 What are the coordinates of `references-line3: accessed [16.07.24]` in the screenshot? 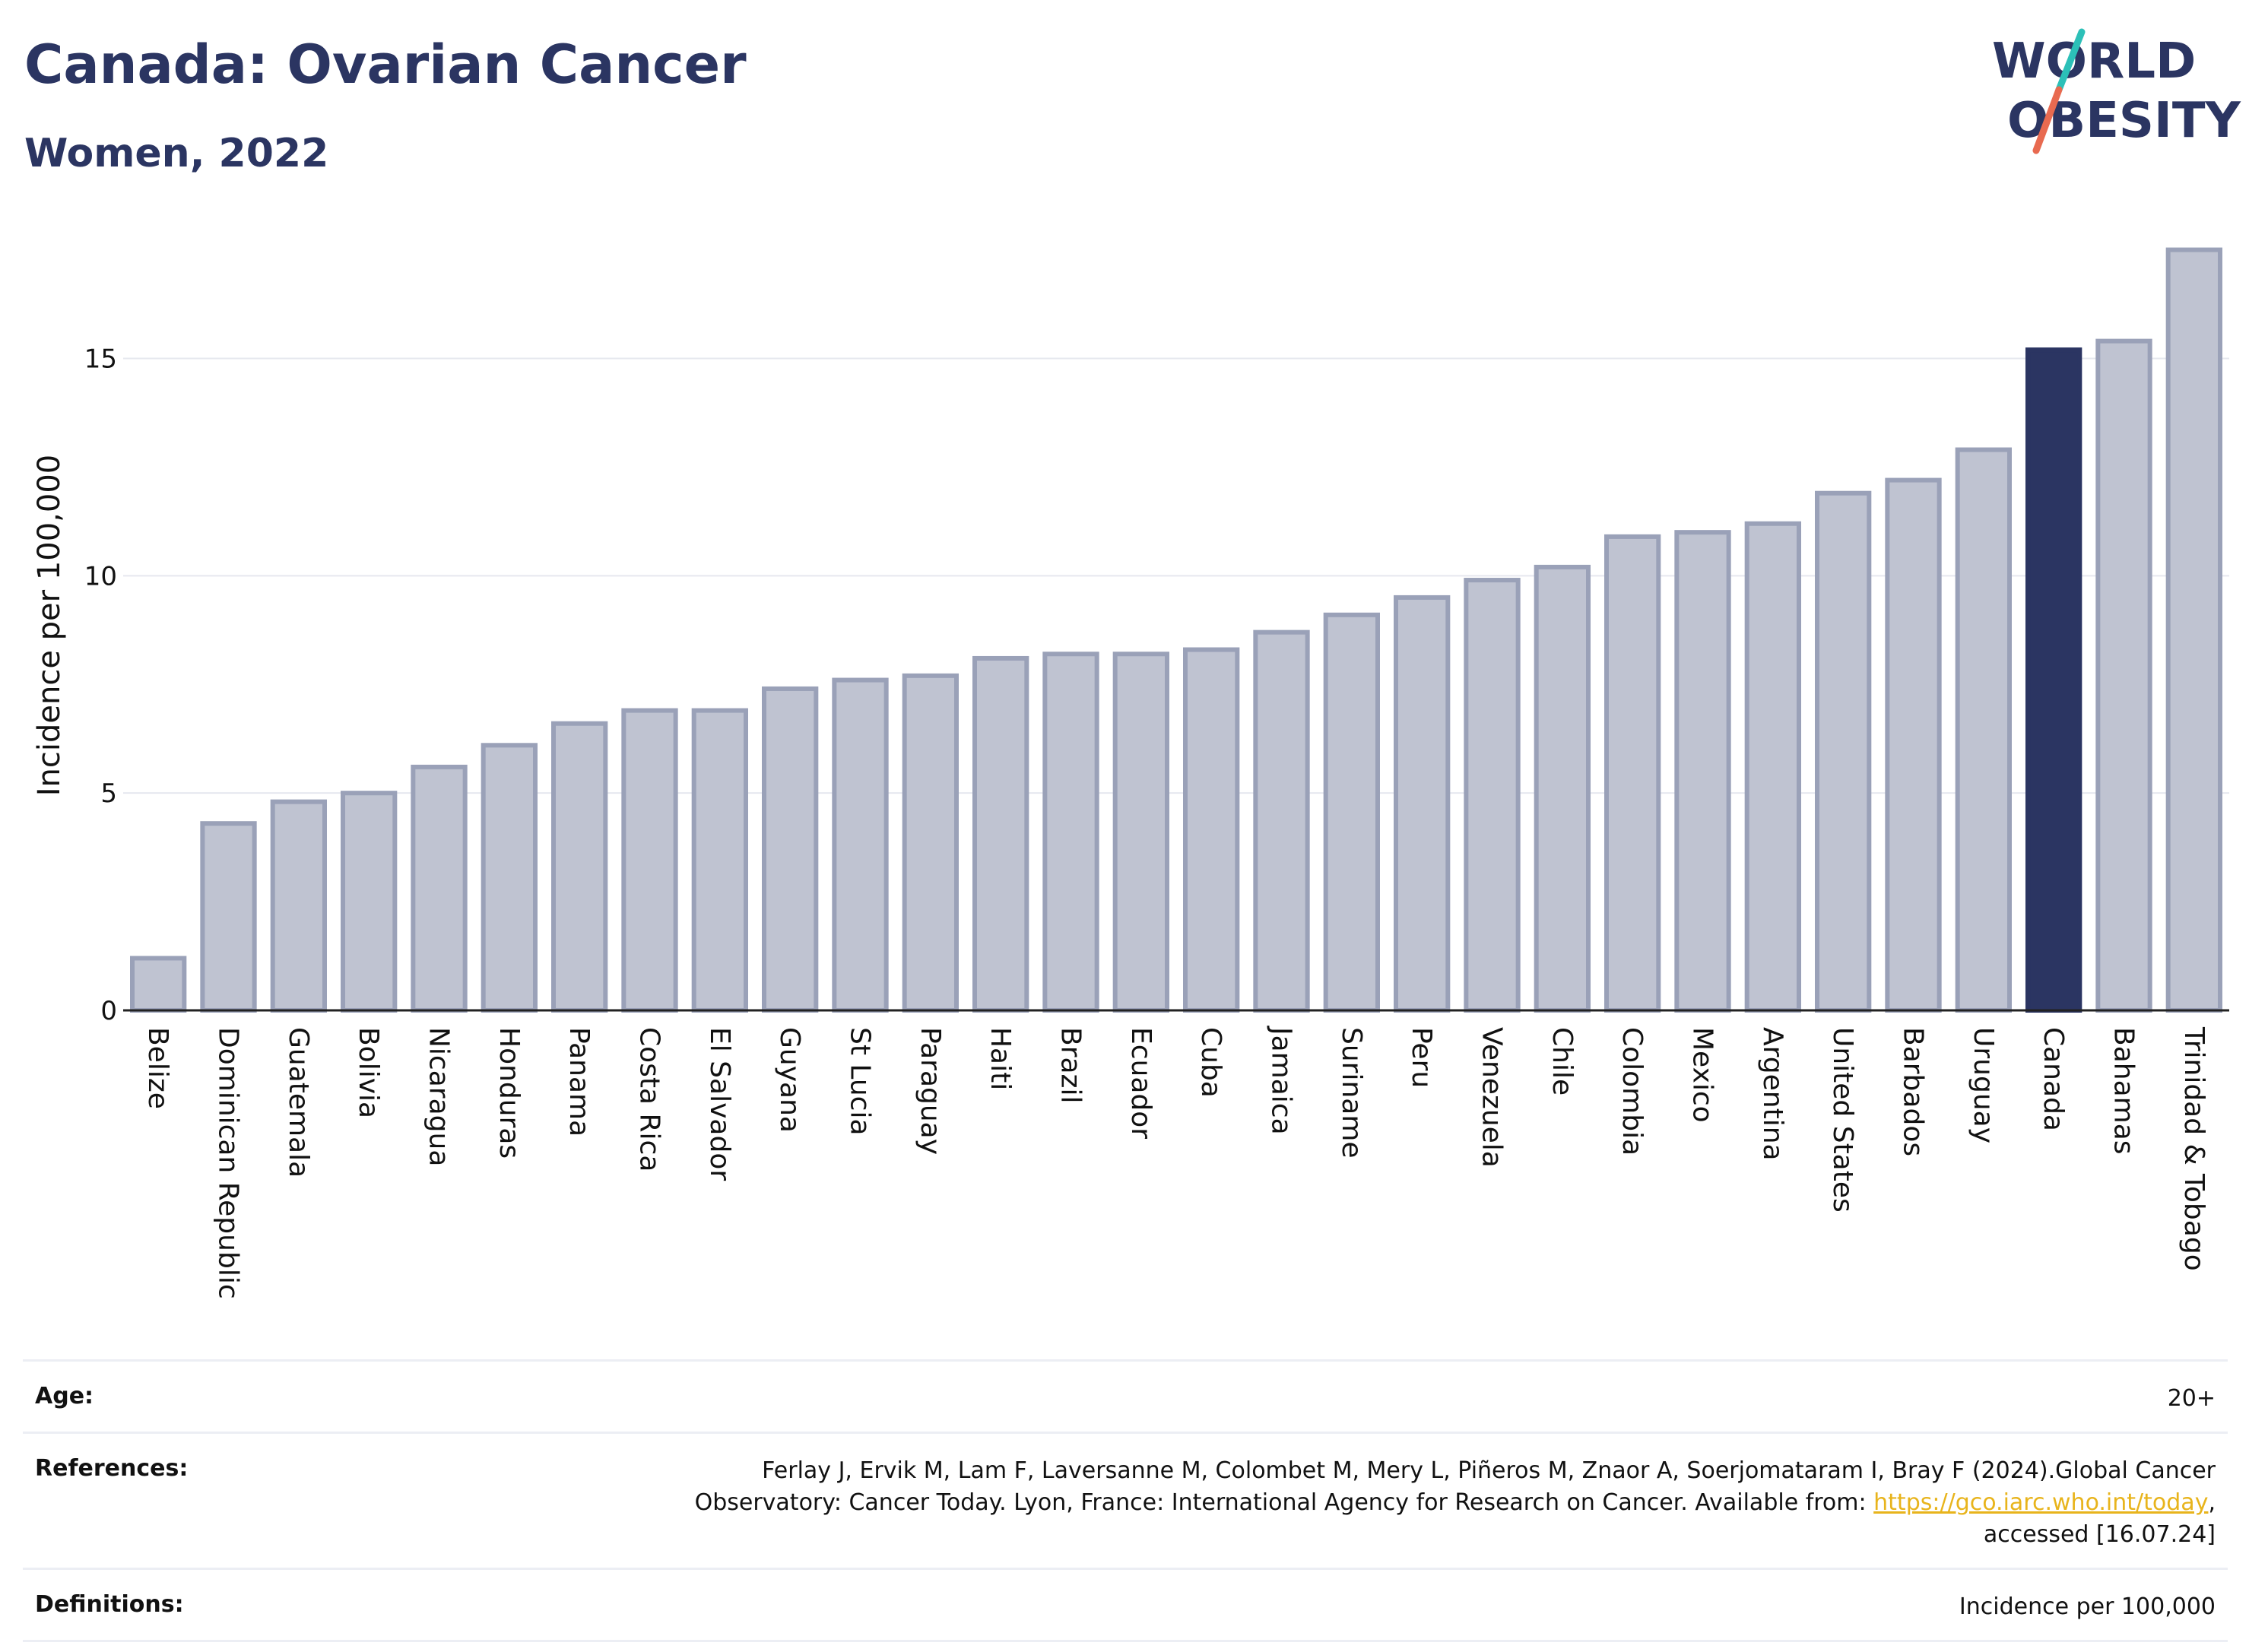 It's located at (2099, 1534).